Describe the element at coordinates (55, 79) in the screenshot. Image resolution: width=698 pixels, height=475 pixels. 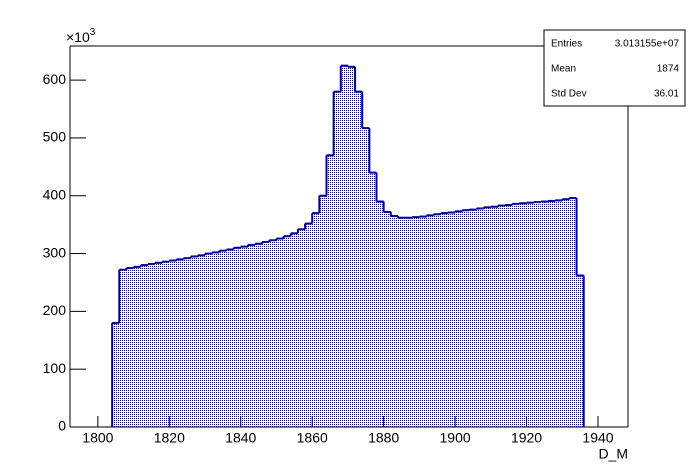
I see `y-tick-label: 600` at that location.